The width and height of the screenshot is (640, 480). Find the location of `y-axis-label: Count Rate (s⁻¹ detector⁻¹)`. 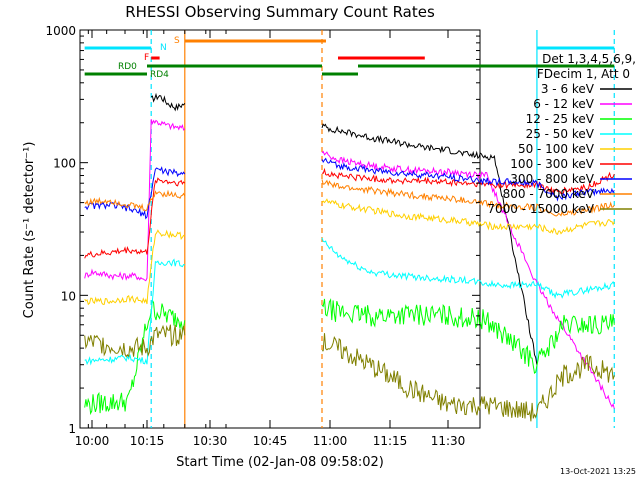

y-axis-label: Count Rate (s⁻¹ detector⁻¹) is located at coordinates (29, 230).